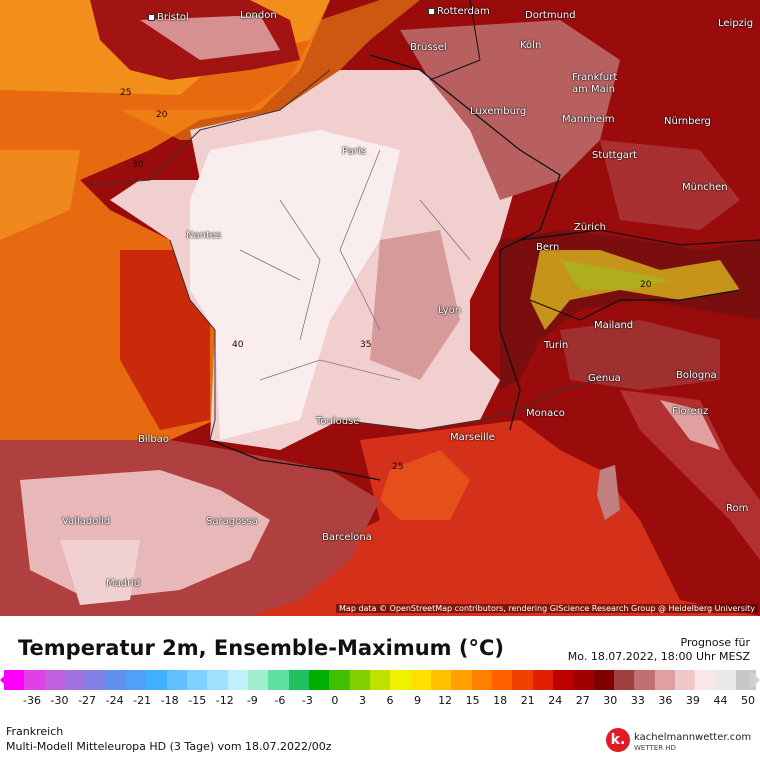  What do you see at coordinates (362, 700) in the screenshot?
I see `colorbar-tick-label: 3` at bounding box center [362, 700].